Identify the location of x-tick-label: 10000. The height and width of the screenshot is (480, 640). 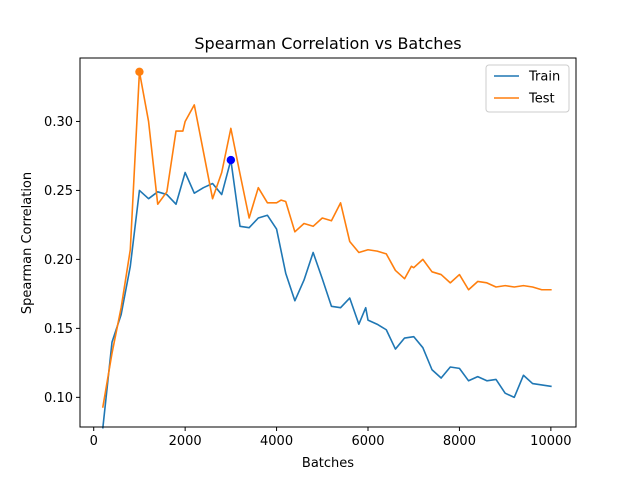
(550, 441).